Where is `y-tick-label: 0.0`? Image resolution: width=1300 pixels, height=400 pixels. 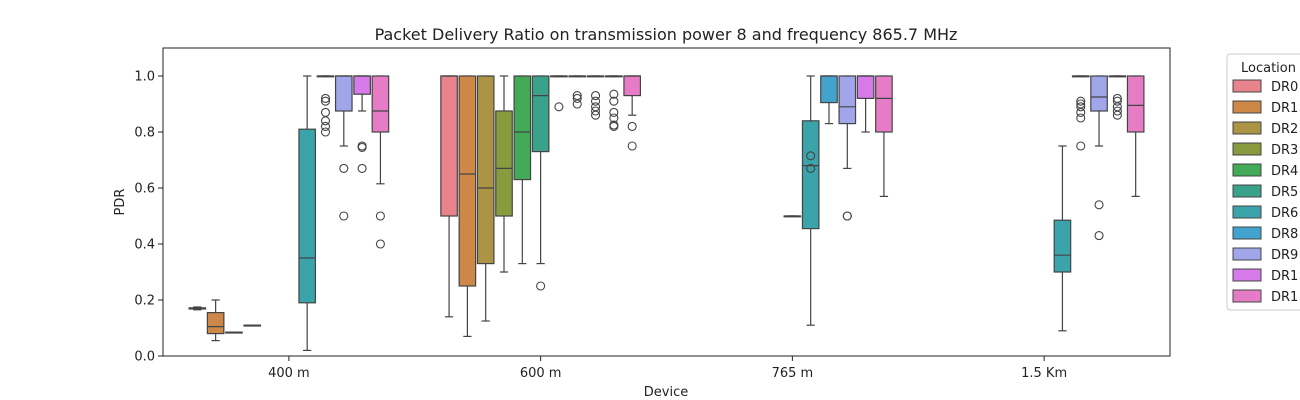 y-tick-label: 0.0 is located at coordinates (144, 357).